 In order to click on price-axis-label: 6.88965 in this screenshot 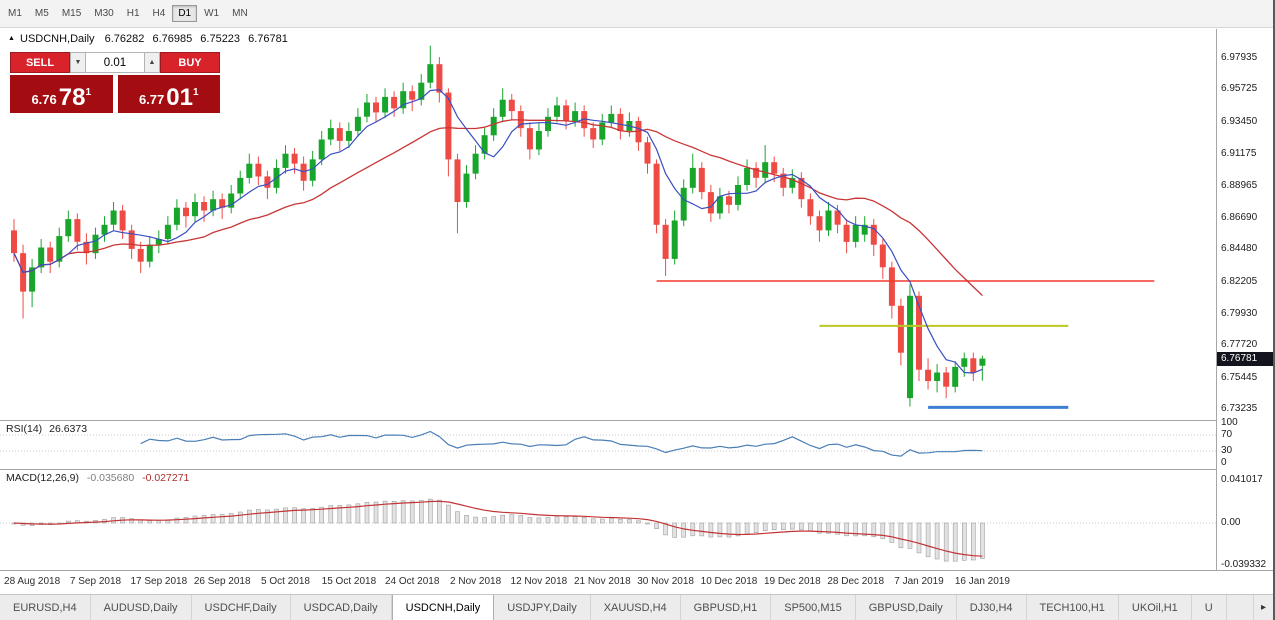, I will do `click(1239, 185)`.